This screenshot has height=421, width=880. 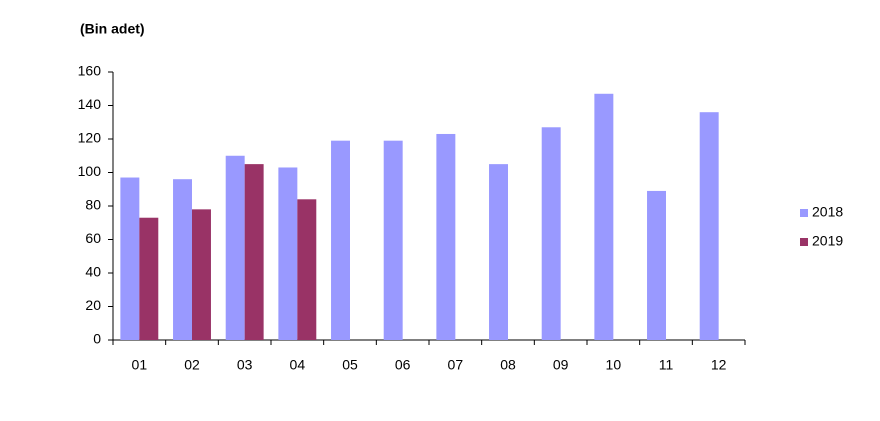 I want to click on x-tick-label: 06, so click(x=403, y=365).